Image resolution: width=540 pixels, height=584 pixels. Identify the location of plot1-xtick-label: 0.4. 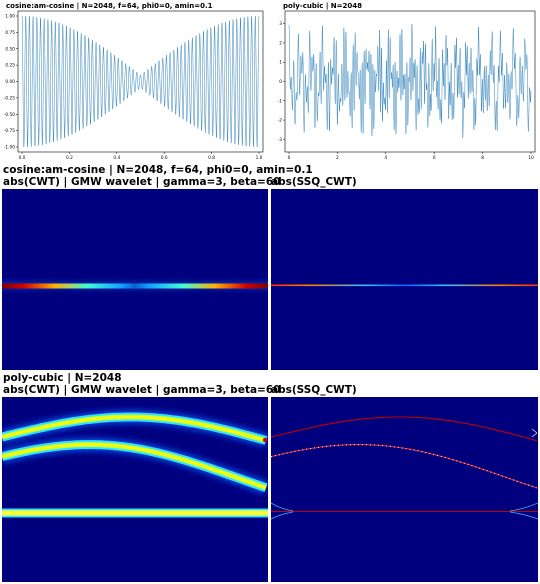
(116, 158).